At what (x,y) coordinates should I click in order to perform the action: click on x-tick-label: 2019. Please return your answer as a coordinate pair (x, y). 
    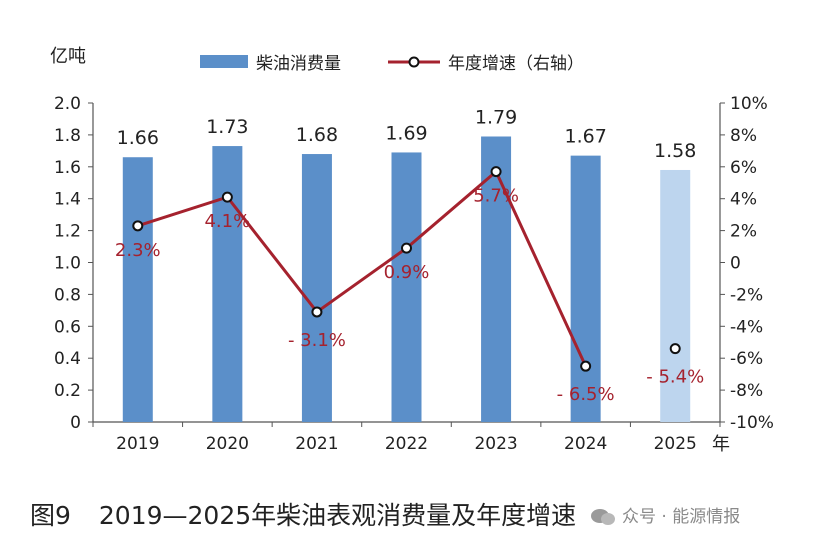
    Looking at the image, I should click on (137, 444).